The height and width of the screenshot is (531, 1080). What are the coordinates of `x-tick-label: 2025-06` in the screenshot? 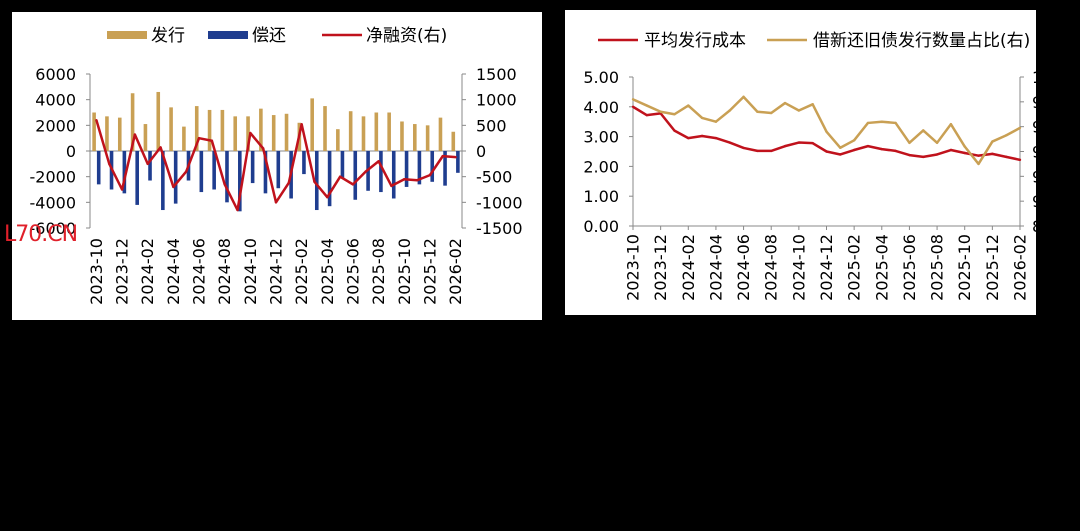 It's located at (352, 271).